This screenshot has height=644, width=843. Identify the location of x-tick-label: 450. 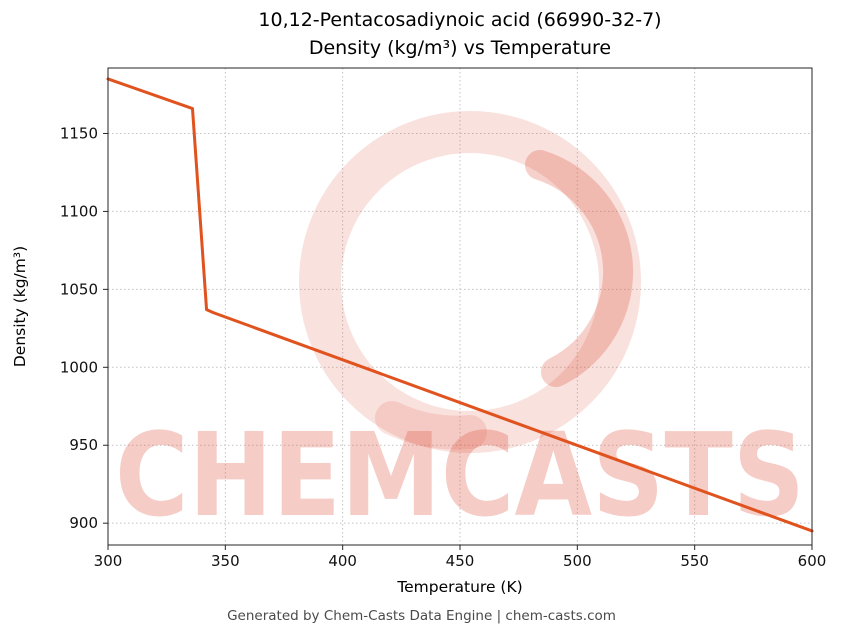
(460, 561).